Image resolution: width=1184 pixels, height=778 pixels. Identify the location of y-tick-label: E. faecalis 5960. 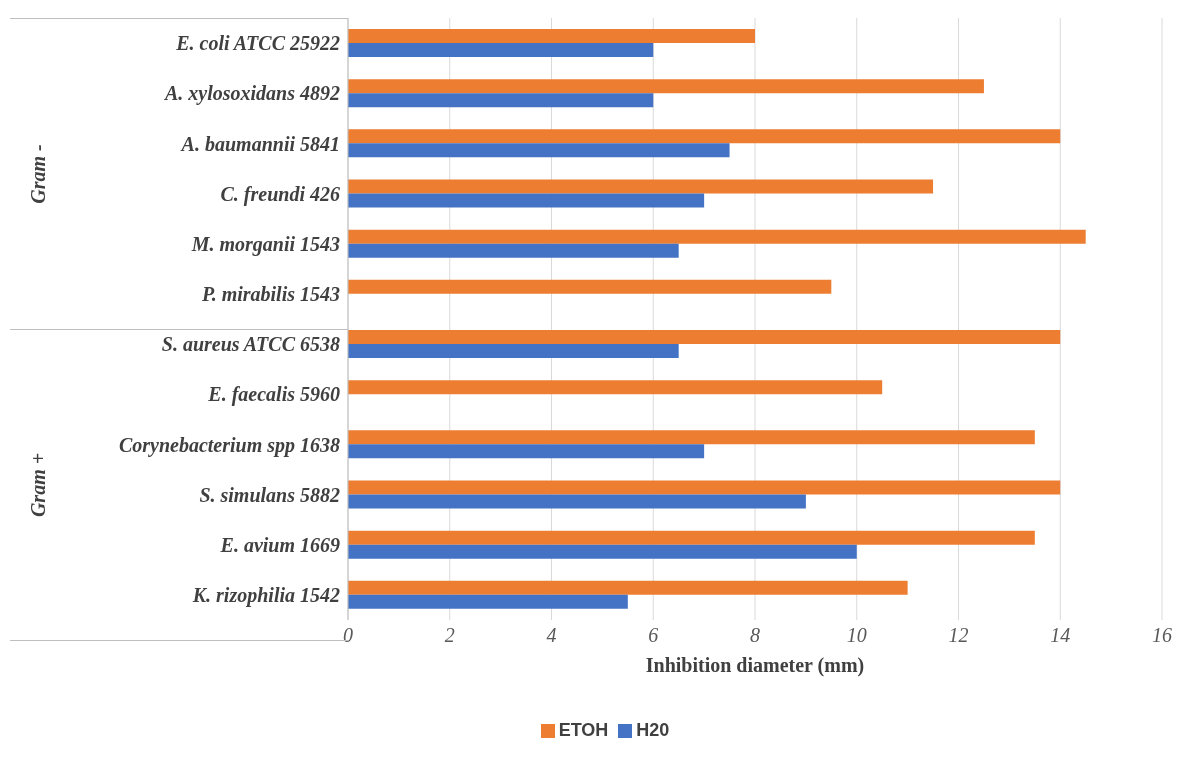
(273, 395).